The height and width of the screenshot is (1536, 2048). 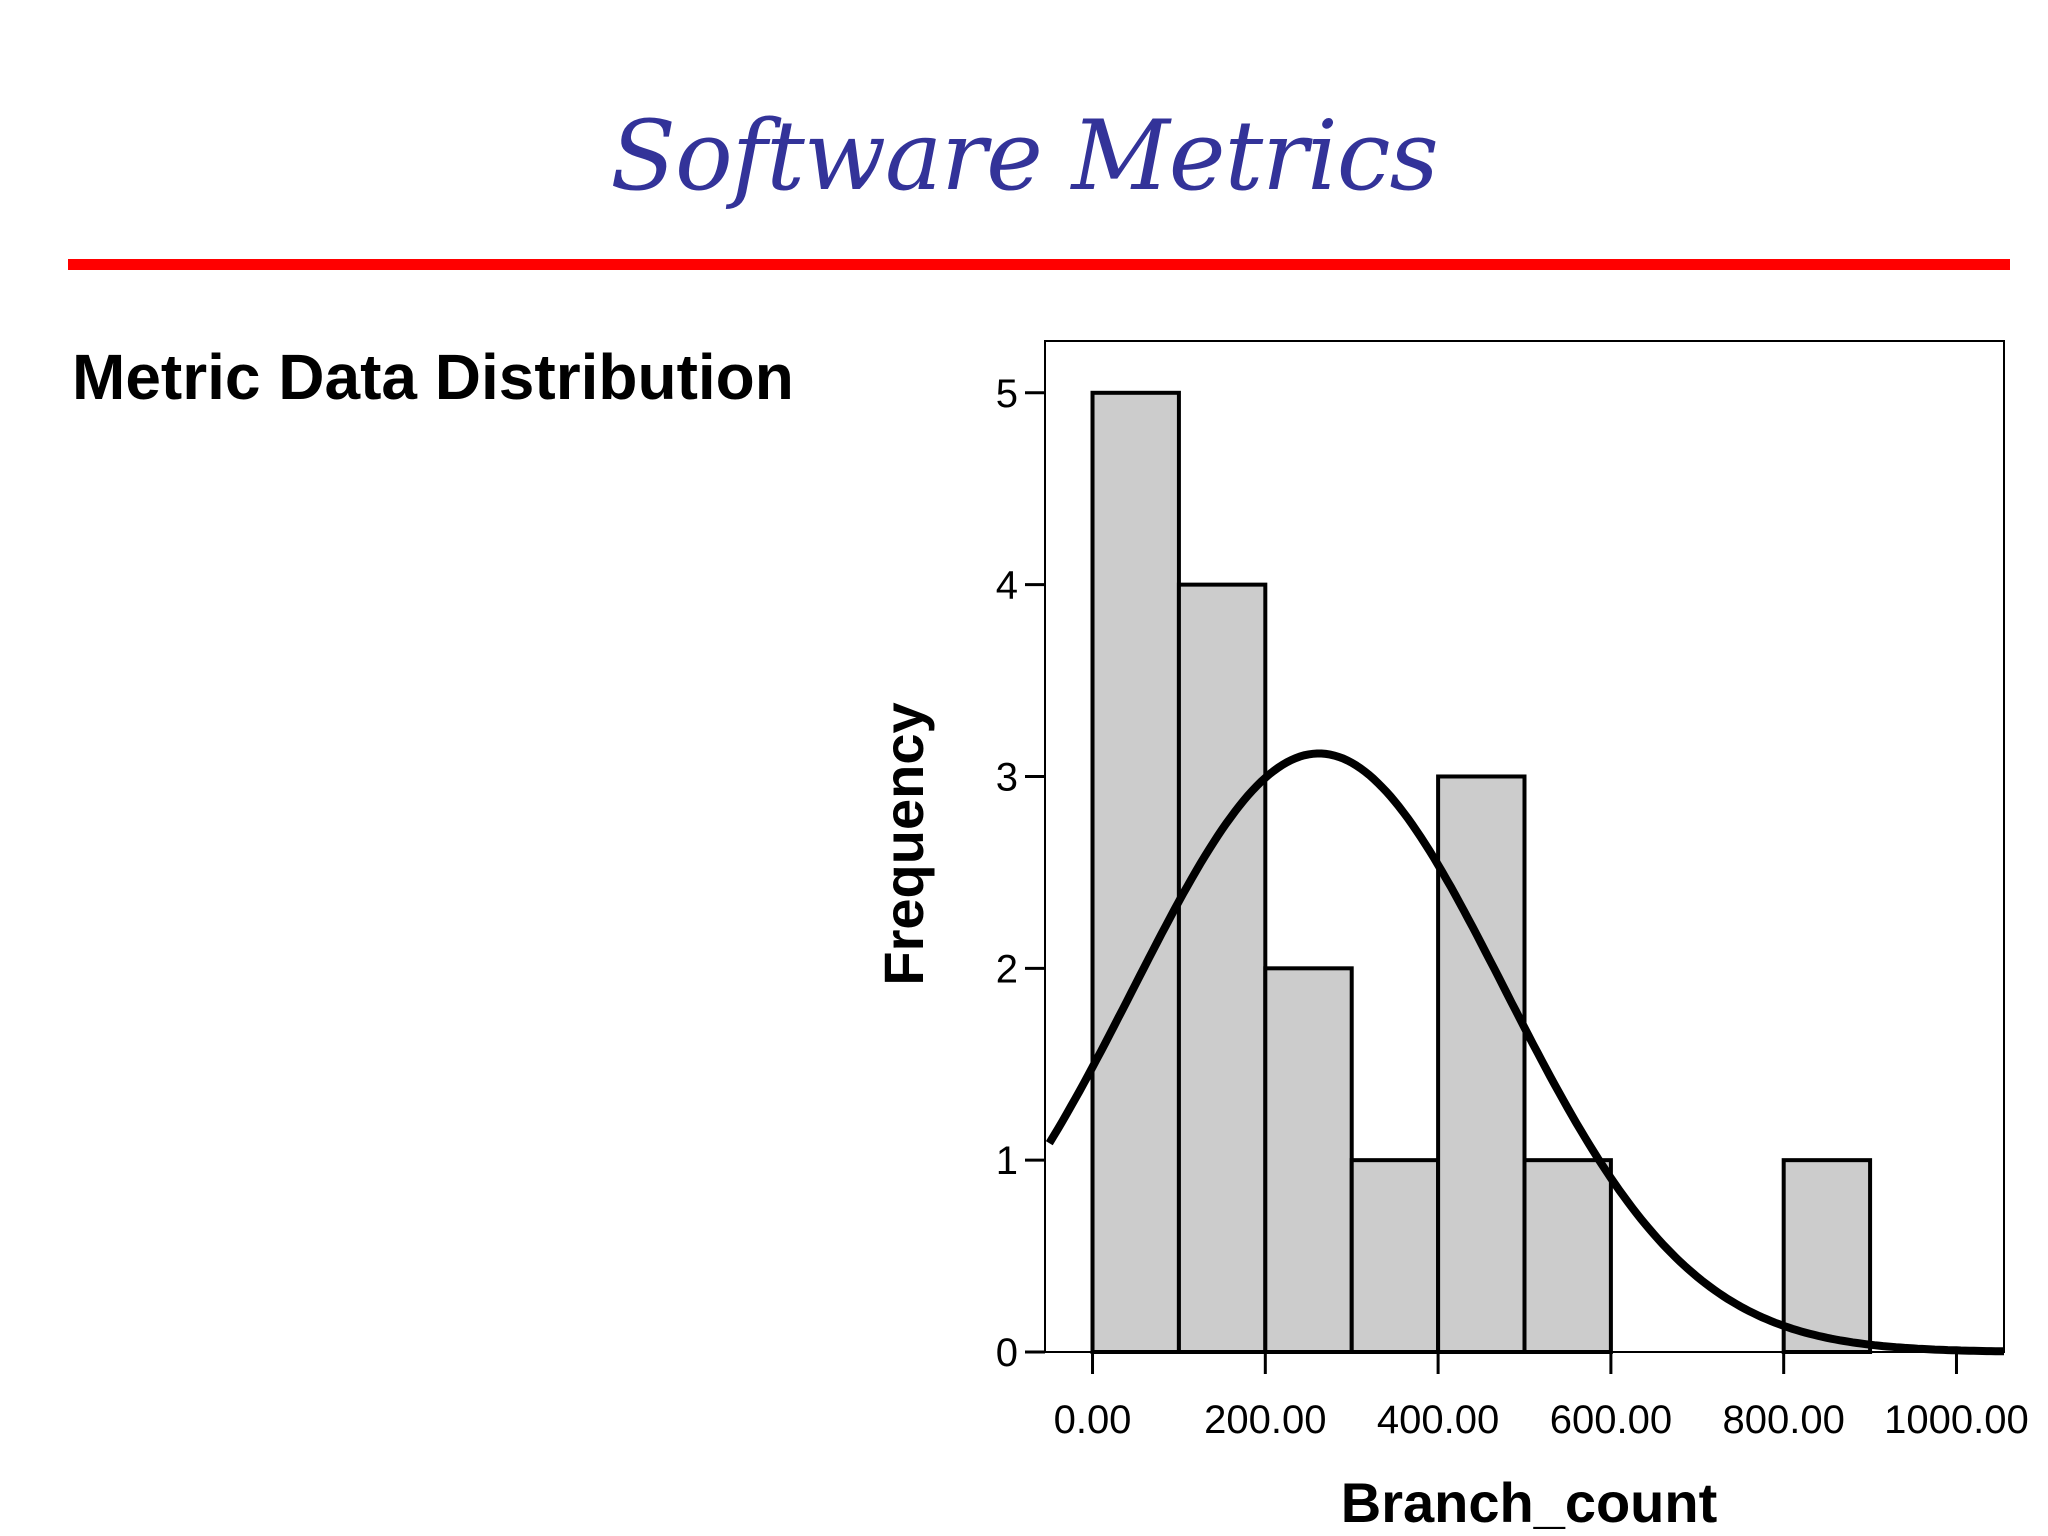 What do you see at coordinates (1265, 1420) in the screenshot?
I see `x-tick-label-200: 200.00` at bounding box center [1265, 1420].